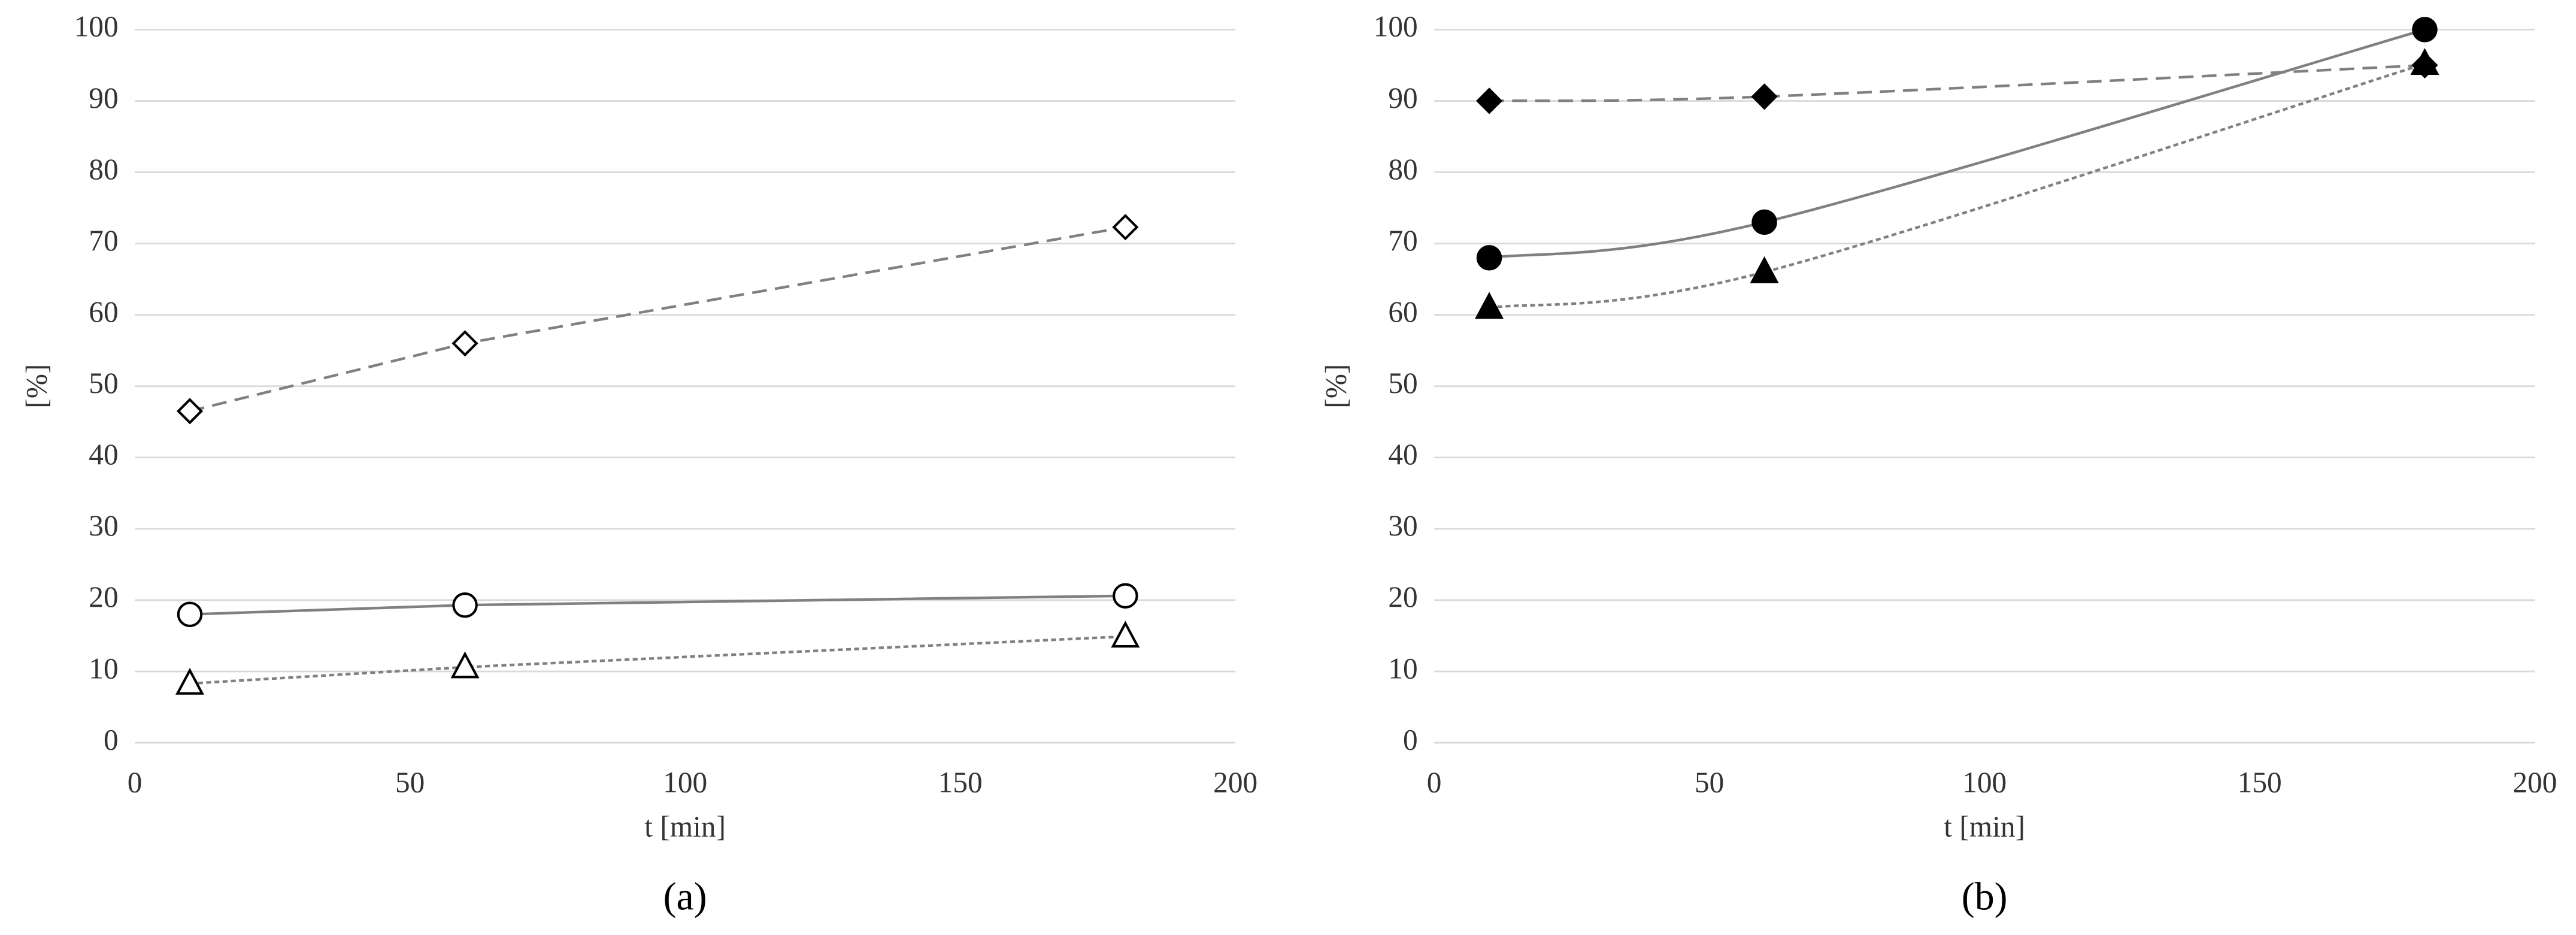 The height and width of the screenshot is (935, 2576). Describe the element at coordinates (1985, 896) in the screenshot. I see `caption: (b)` at that location.